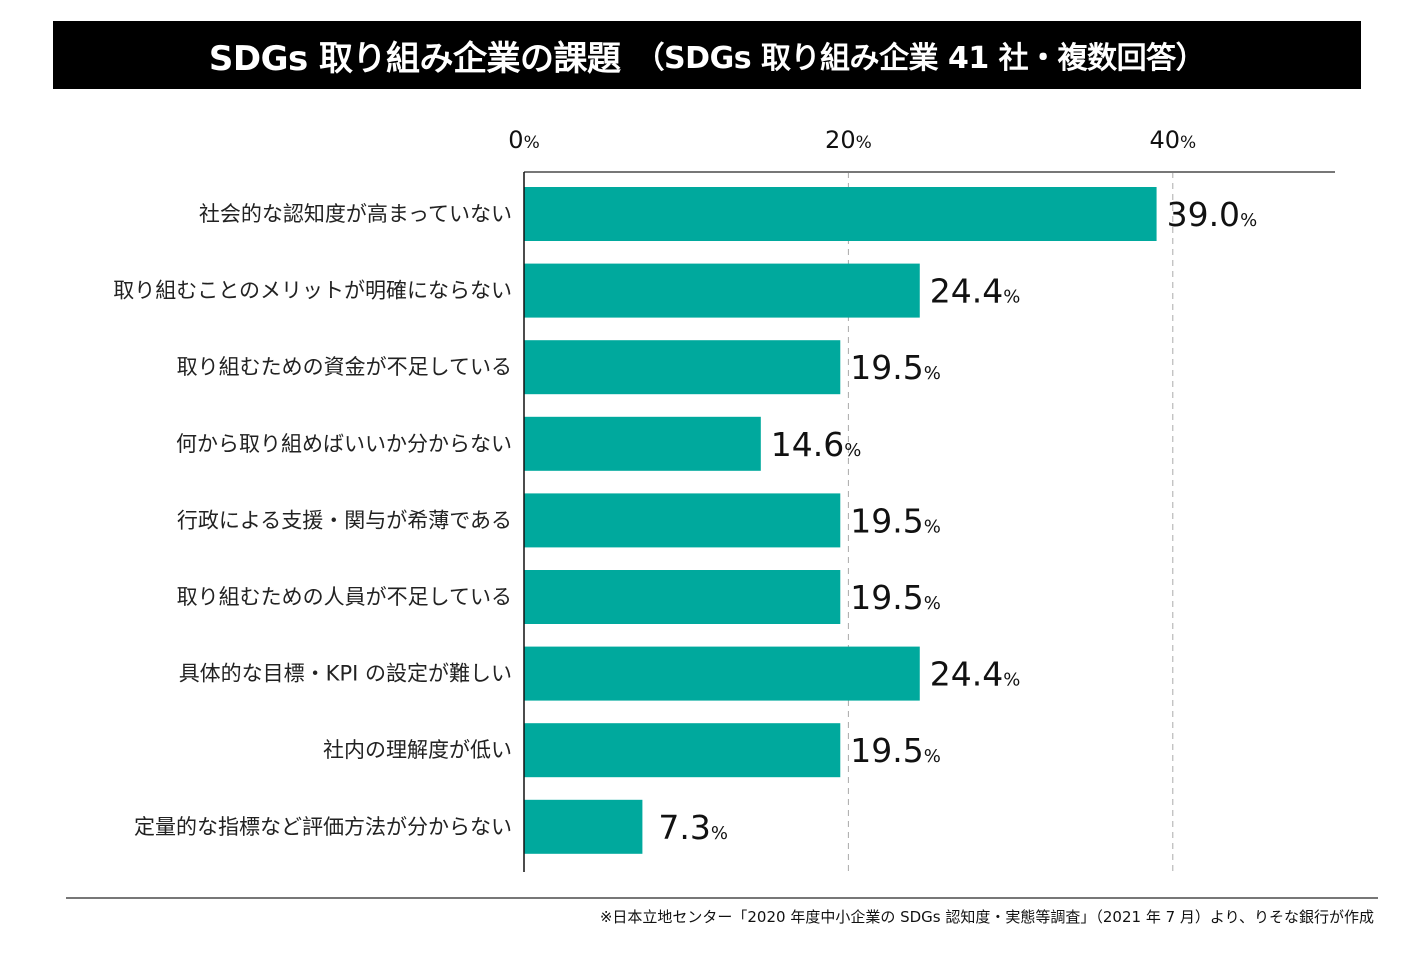 The image size is (1414, 968). Describe the element at coordinates (1164, 140) in the screenshot. I see `x-tick-value: 40` at that location.